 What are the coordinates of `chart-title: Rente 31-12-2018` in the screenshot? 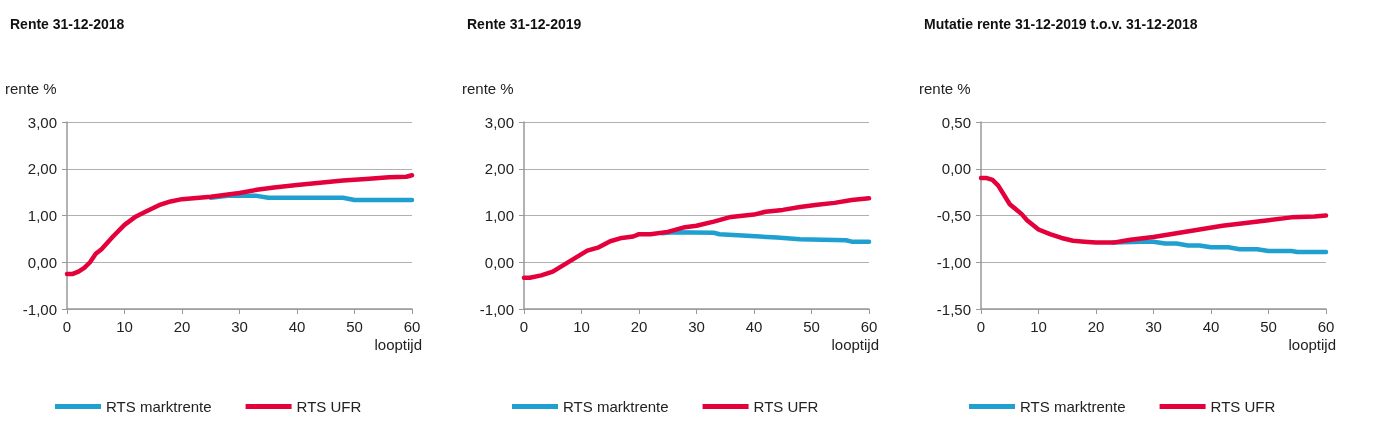 It's located at (67, 24).